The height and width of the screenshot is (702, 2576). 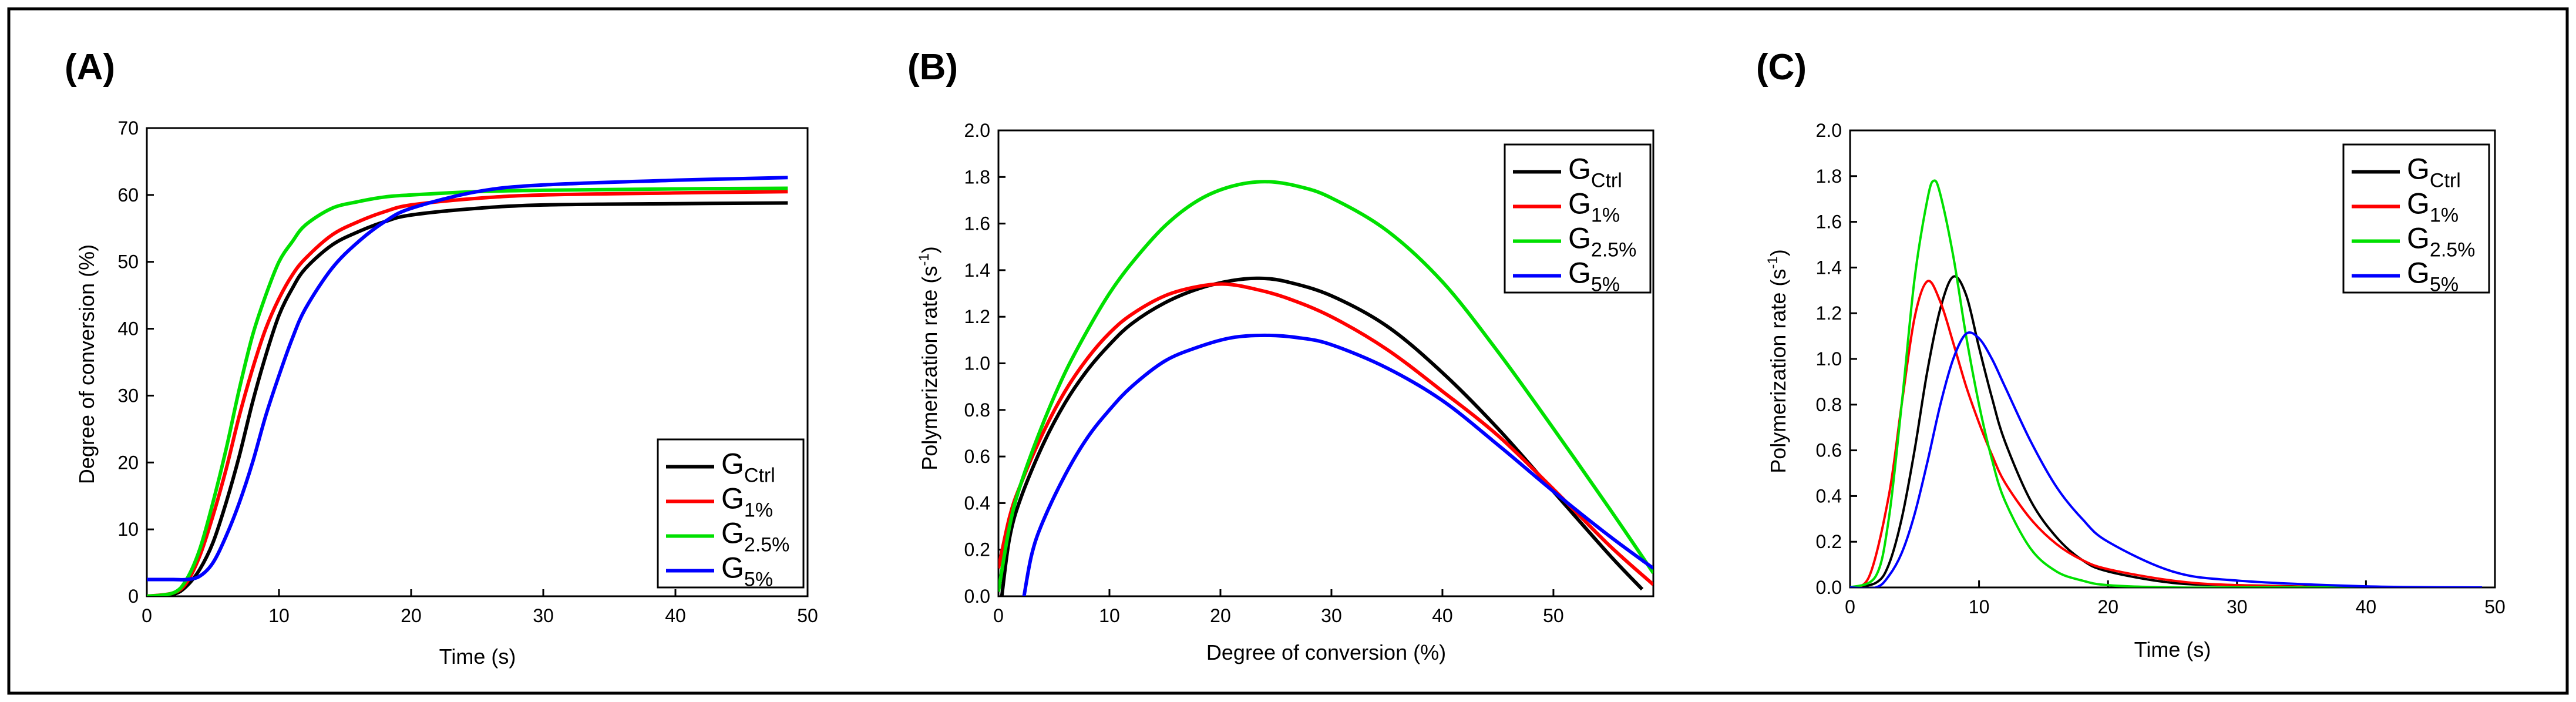 I want to click on panel-a-x-tick-label: 0, so click(x=147, y=615).